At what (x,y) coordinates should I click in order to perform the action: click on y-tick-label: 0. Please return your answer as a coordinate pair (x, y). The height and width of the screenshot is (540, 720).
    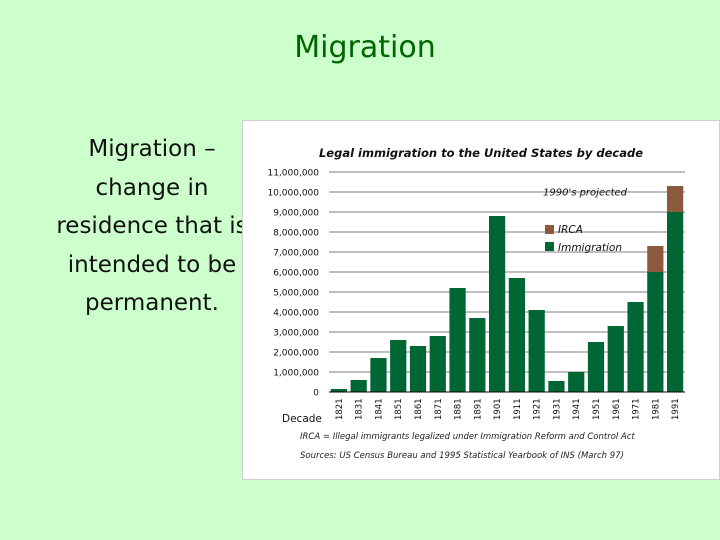
    Looking at the image, I should click on (316, 394).